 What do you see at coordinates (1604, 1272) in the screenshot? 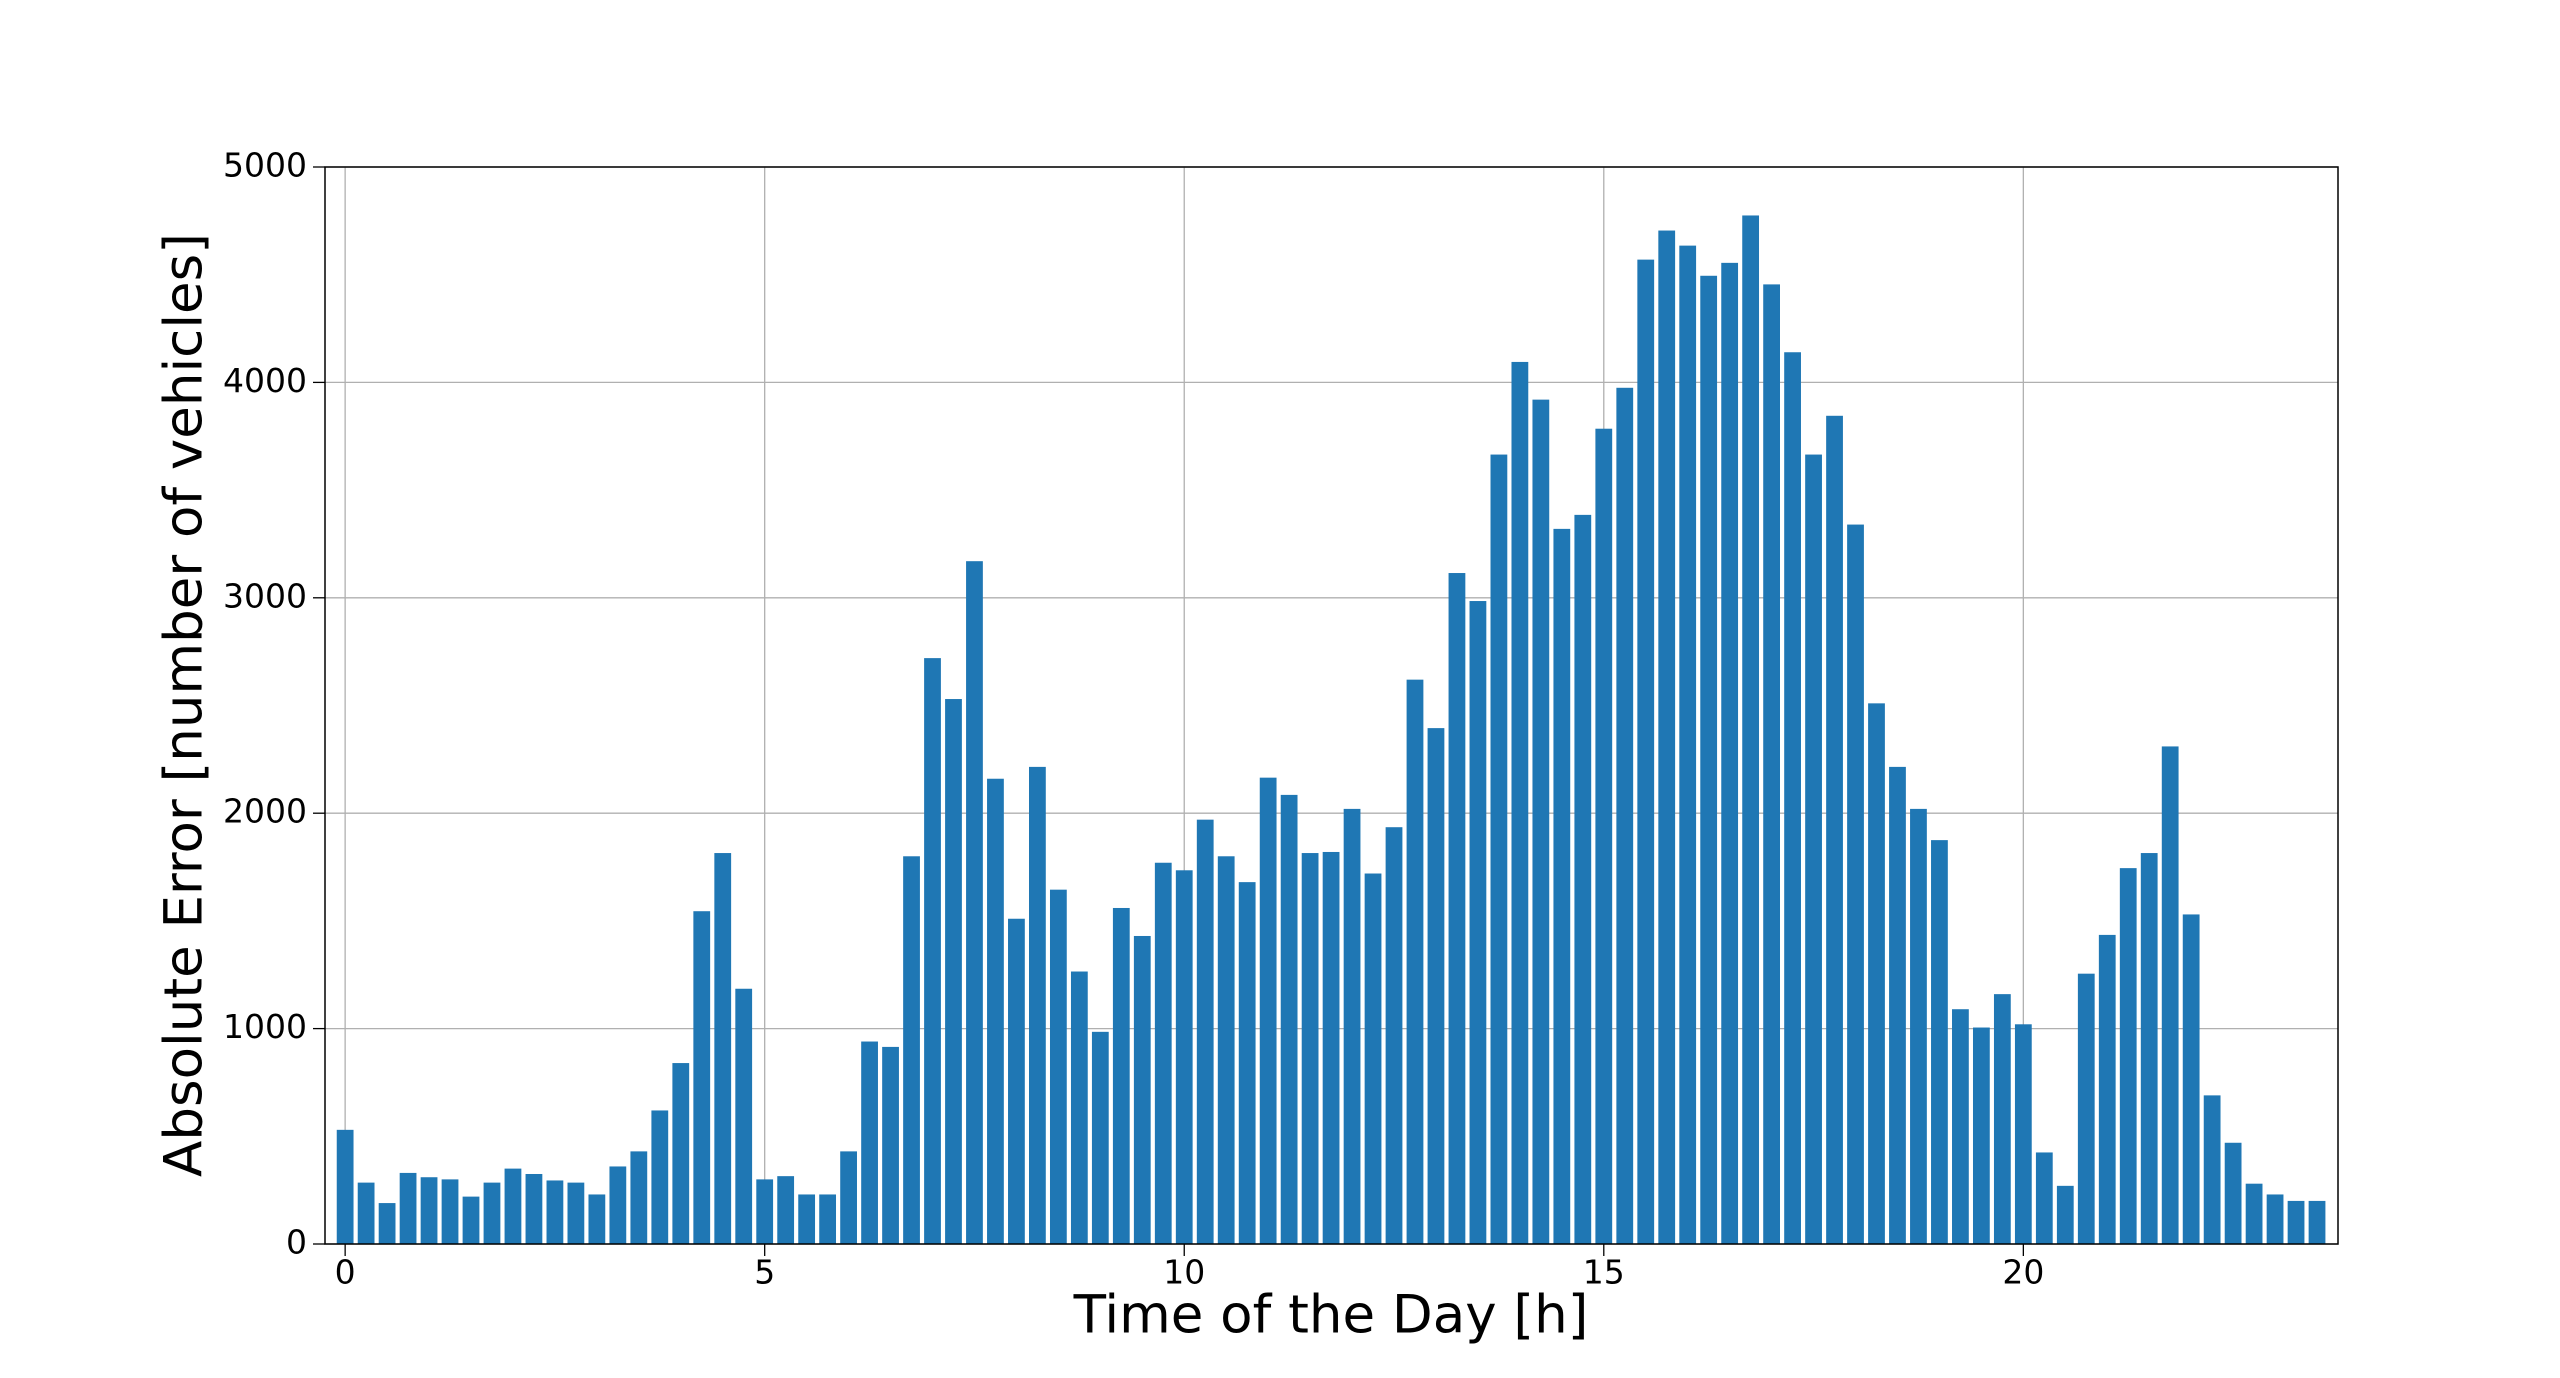
I see `x-tick-label: 15` at bounding box center [1604, 1272].